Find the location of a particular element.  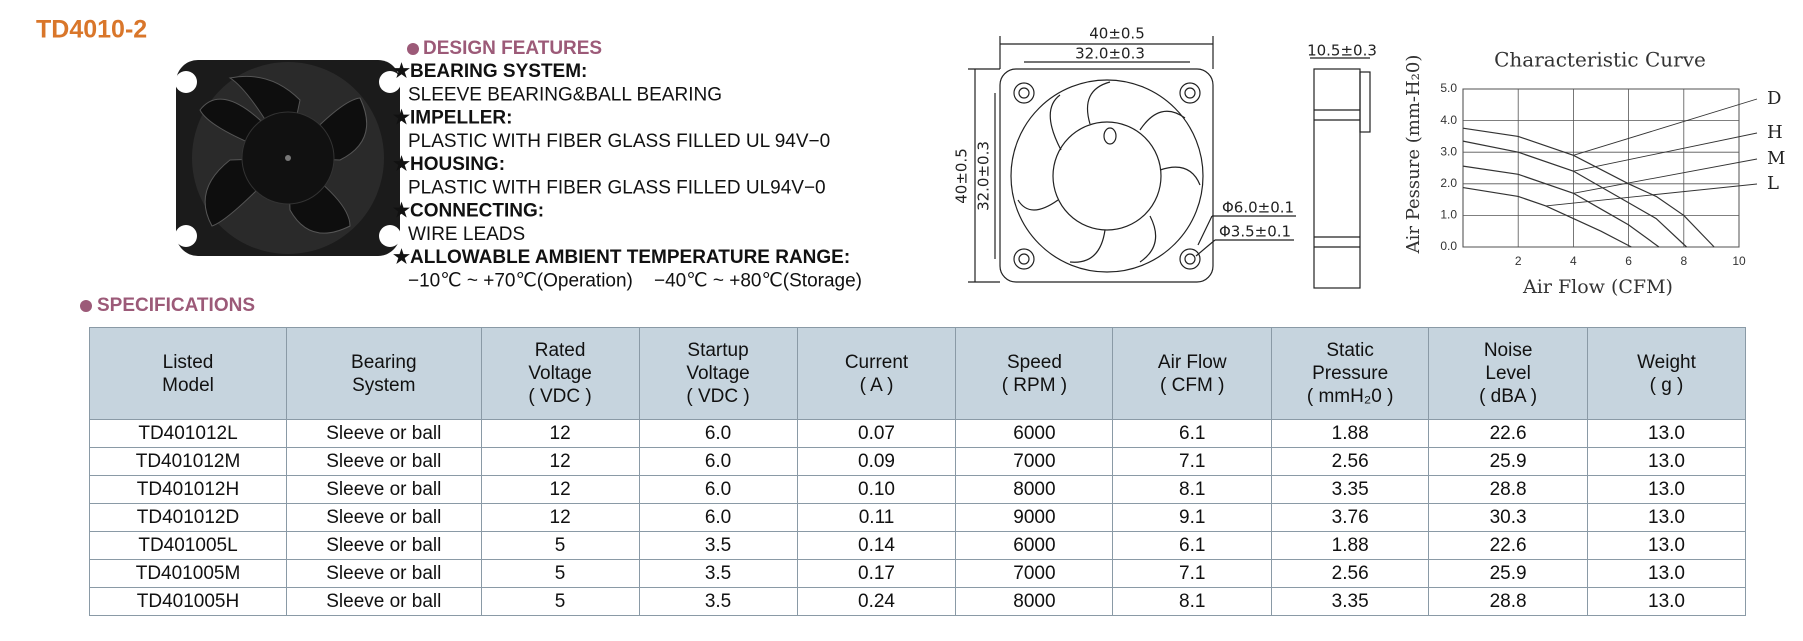

table-cell: 8.1 is located at coordinates (1192, 489).